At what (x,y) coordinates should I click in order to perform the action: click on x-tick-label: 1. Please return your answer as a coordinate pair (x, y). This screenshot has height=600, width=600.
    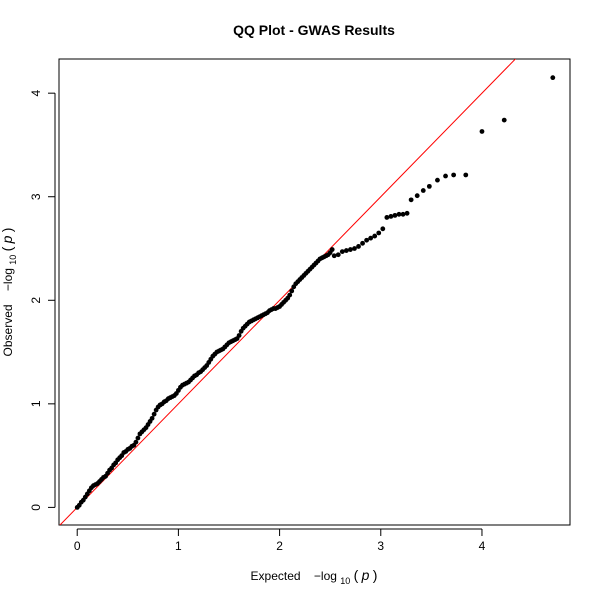
    Looking at the image, I should click on (178, 546).